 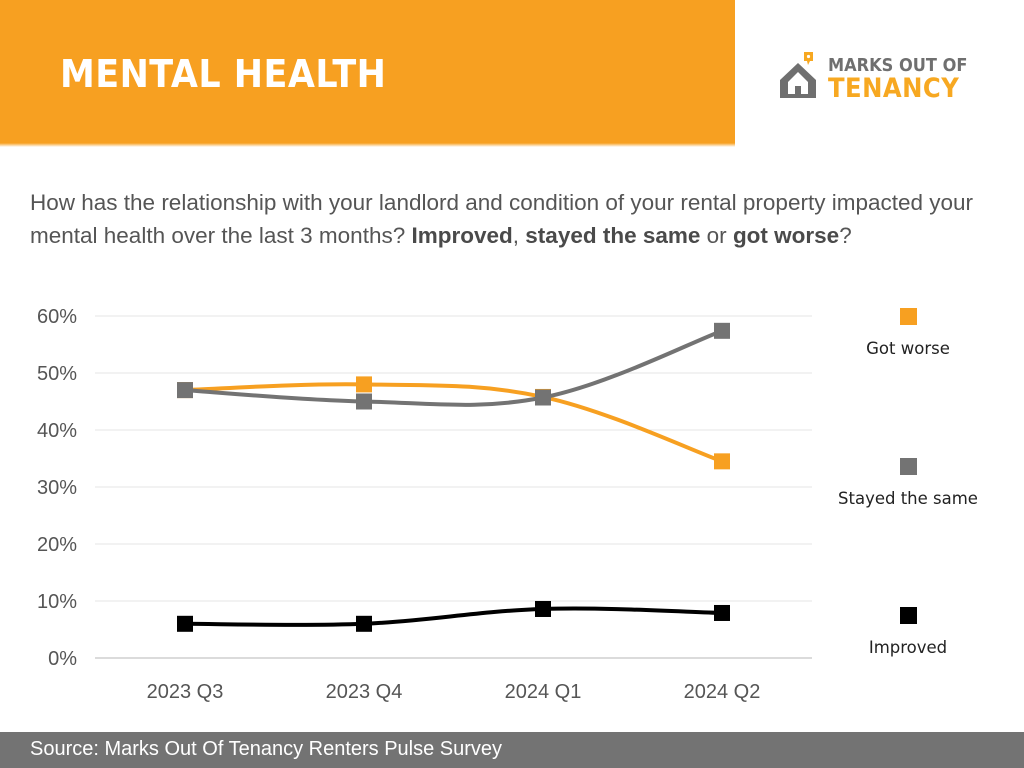 What do you see at coordinates (845, 235) in the screenshot?
I see `question-mark: ?` at bounding box center [845, 235].